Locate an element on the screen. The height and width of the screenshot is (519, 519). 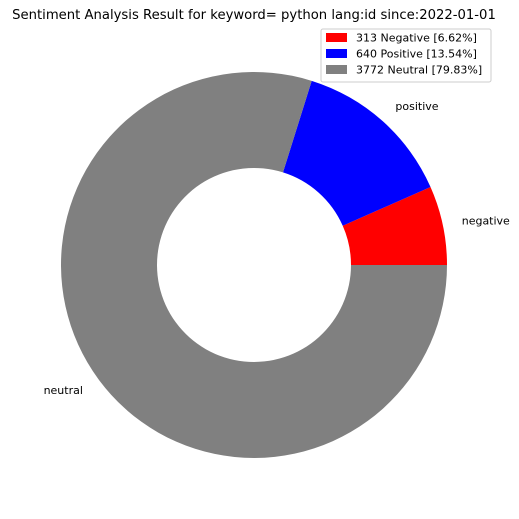
slice-label-negative: negative is located at coordinates (486, 221).